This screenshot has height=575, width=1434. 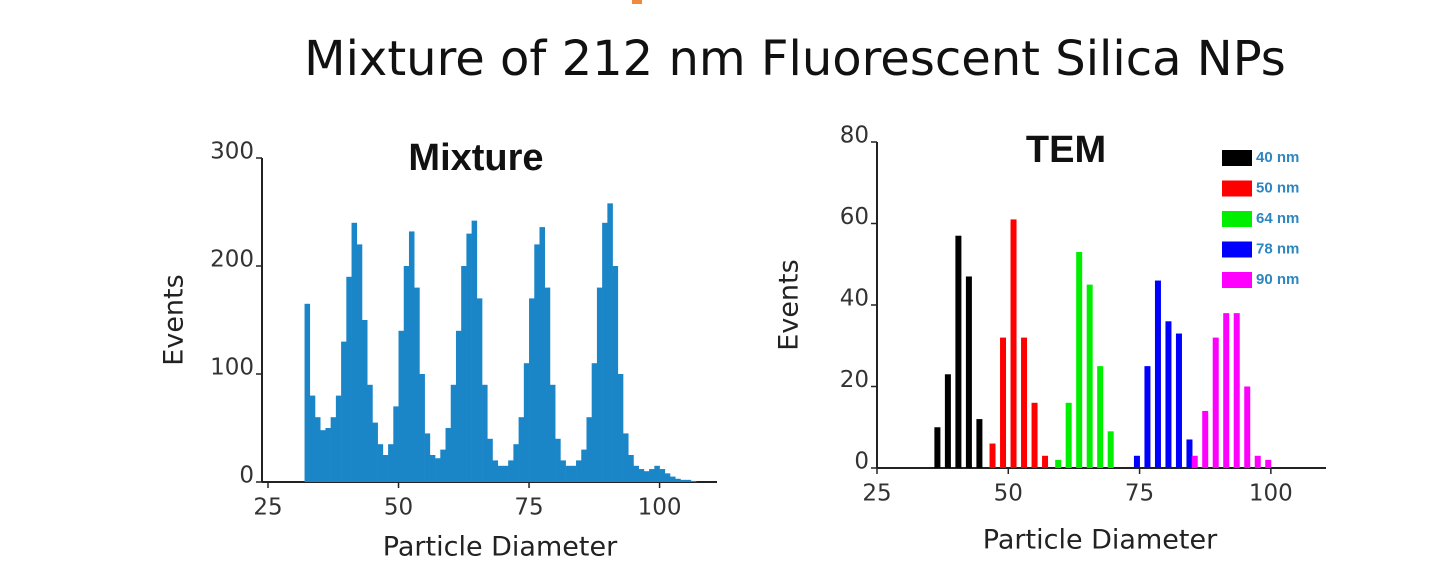 What do you see at coordinates (528, 508) in the screenshot?
I see `x-tick-label: 75` at bounding box center [528, 508].